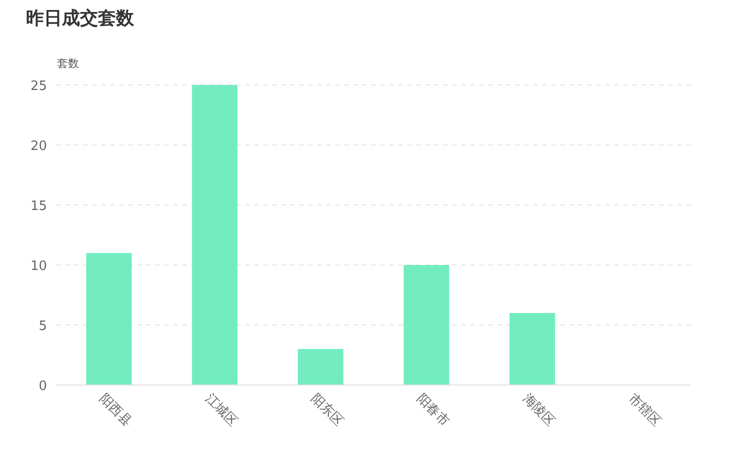  Describe the element at coordinates (327, 410) in the screenshot. I see `x-tick-label: 阳东区` at that location.